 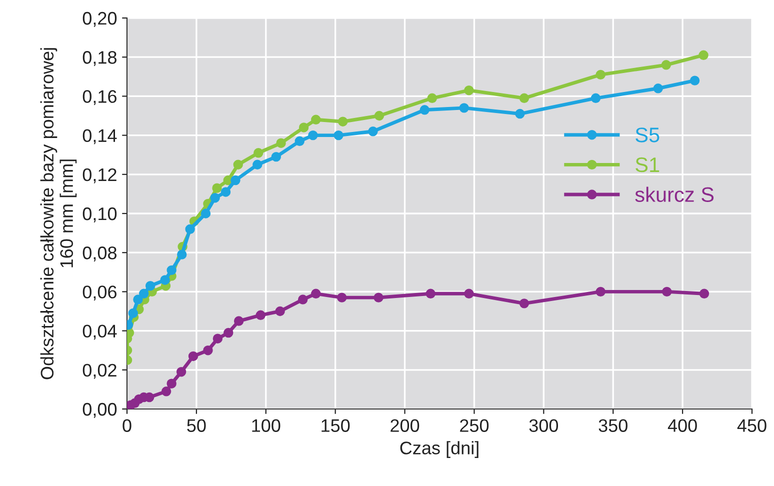 What do you see at coordinates (99, 98) in the screenshot?
I see `y-tick-label: 0,16` at bounding box center [99, 98].